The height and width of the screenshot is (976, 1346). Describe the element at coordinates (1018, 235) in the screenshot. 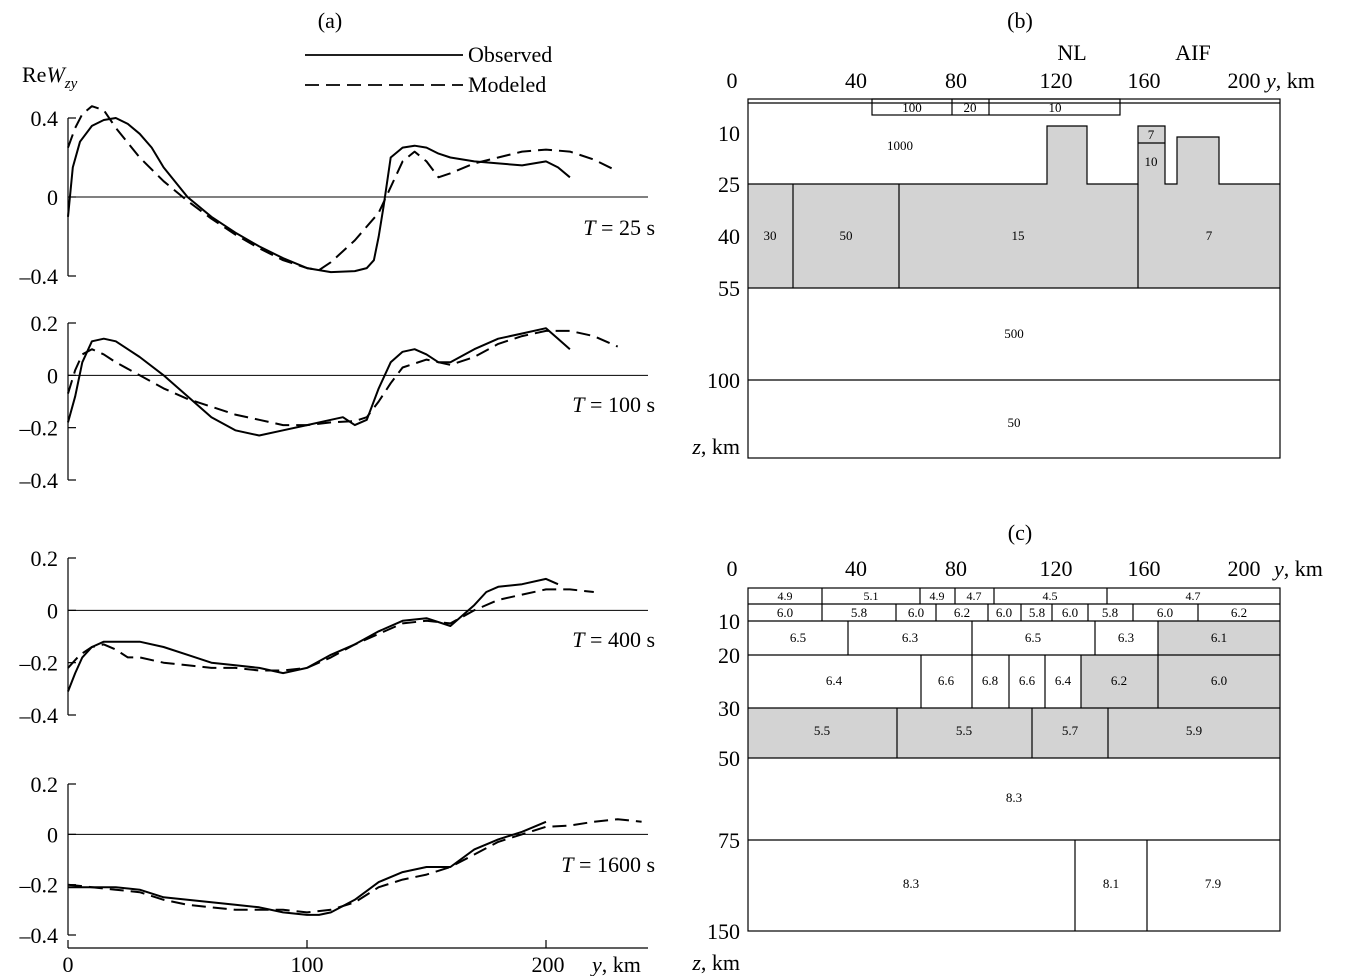

I see `value-cell: 15` at that location.